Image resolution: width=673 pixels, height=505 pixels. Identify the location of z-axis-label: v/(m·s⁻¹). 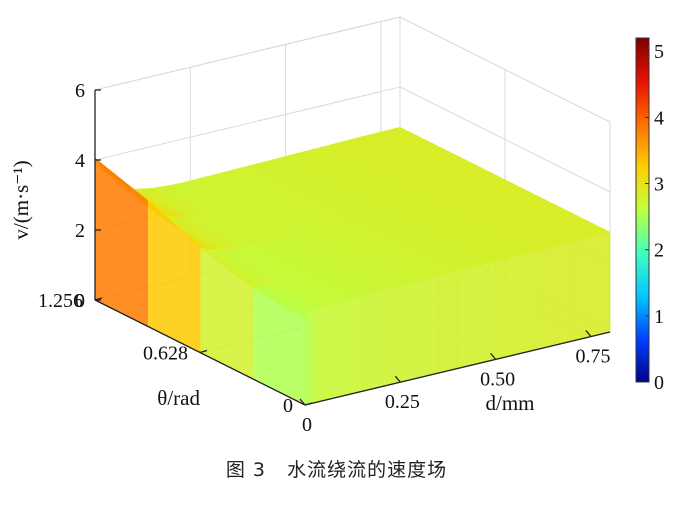
(21, 199).